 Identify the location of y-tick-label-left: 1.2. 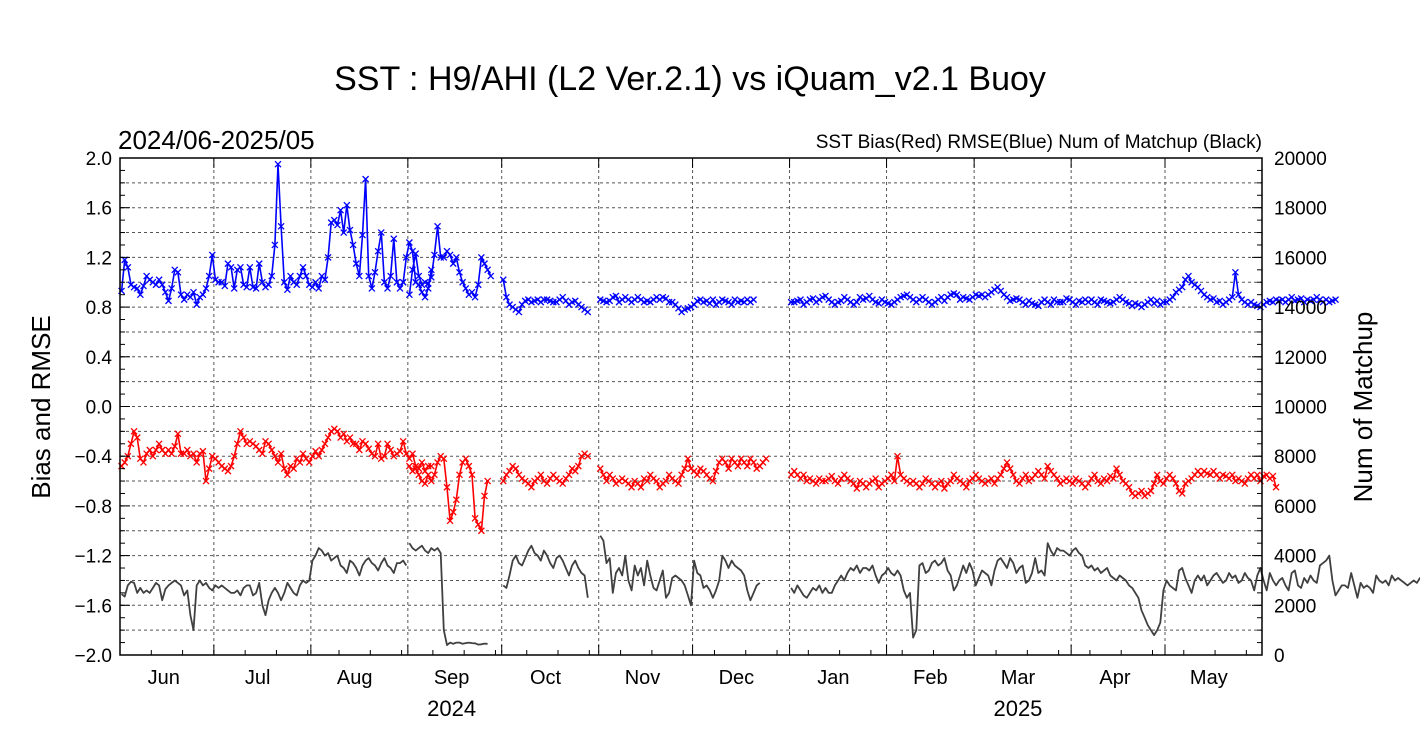
(99, 258).